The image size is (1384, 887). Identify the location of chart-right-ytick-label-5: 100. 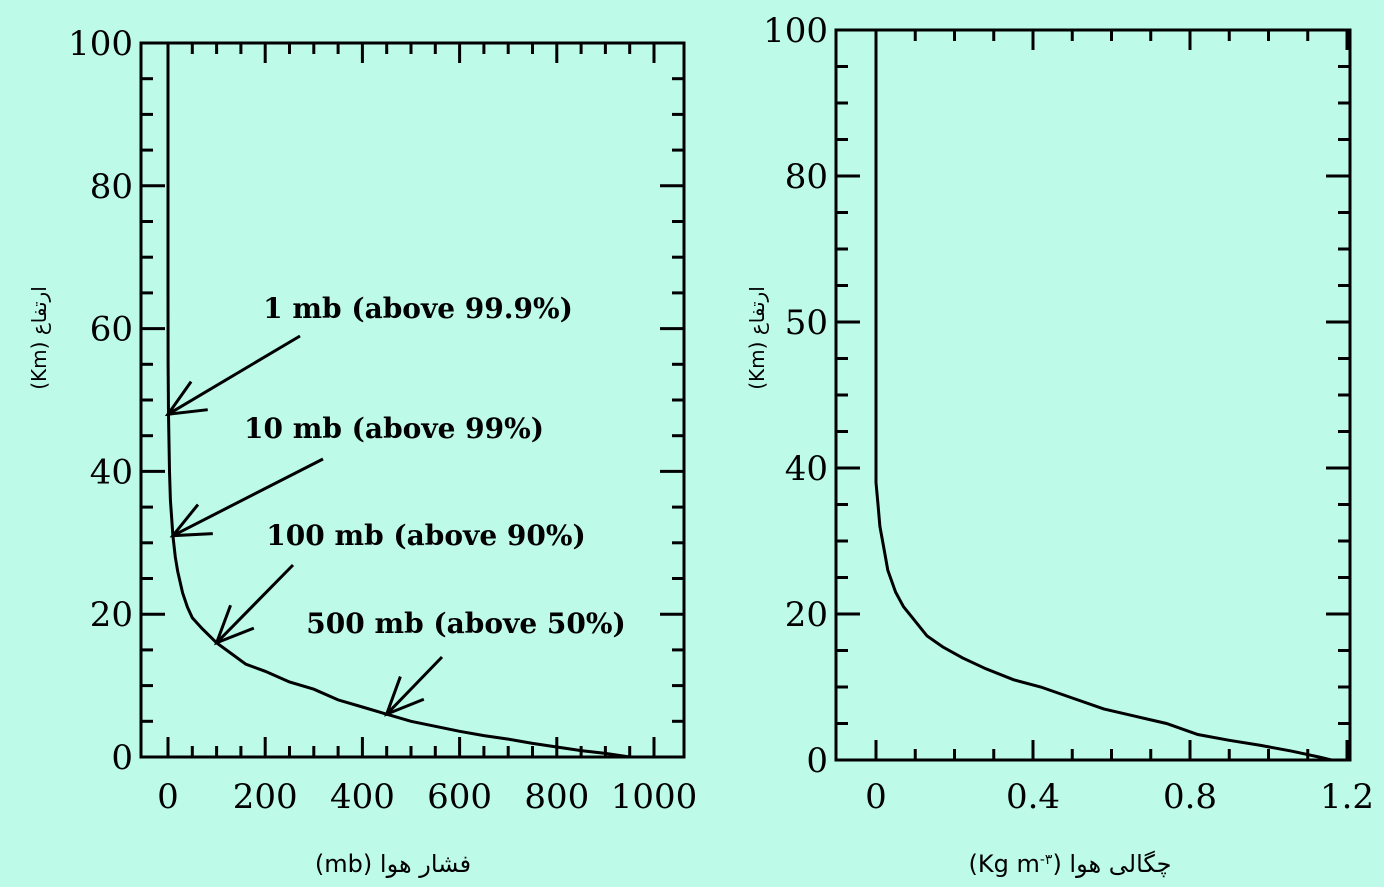
(795, 31).